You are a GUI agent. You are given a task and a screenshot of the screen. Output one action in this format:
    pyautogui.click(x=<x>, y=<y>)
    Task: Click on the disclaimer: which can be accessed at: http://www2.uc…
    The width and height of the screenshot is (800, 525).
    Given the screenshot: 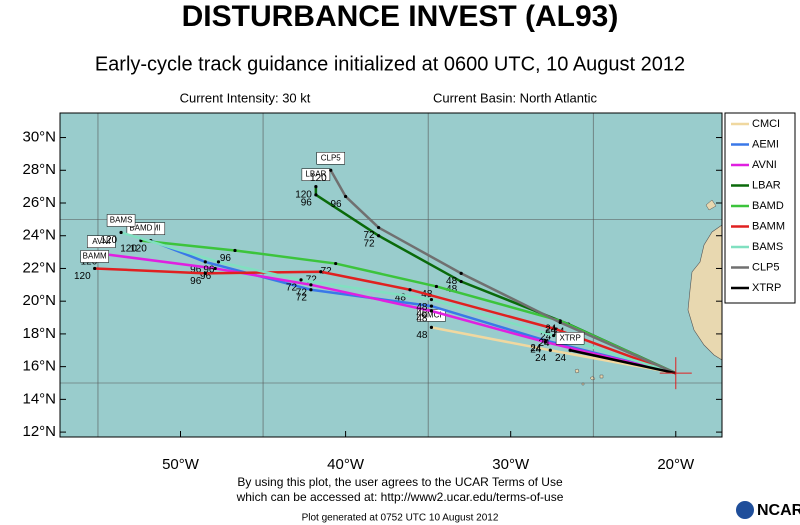 What is the action you would take?
    pyautogui.click(x=400, y=497)
    